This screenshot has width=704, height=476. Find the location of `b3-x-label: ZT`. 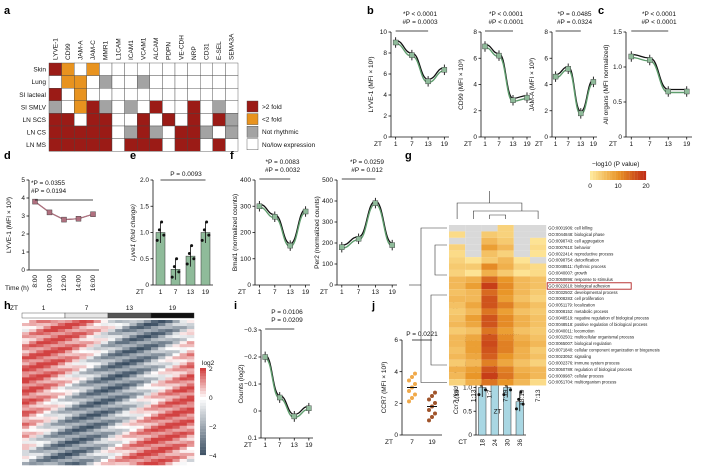

b3-x-label: ZT is located at coordinates (539, 144).